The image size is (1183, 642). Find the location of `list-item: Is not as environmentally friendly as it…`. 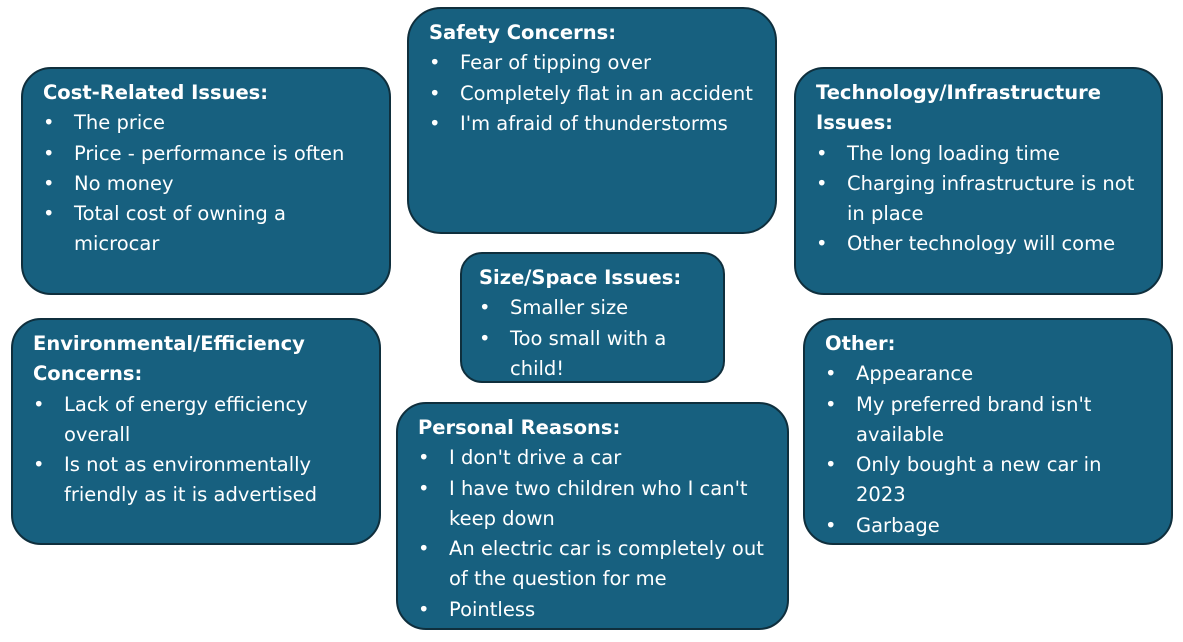

list-item: Is not as environmentally friendly as it… is located at coordinates (198, 480).